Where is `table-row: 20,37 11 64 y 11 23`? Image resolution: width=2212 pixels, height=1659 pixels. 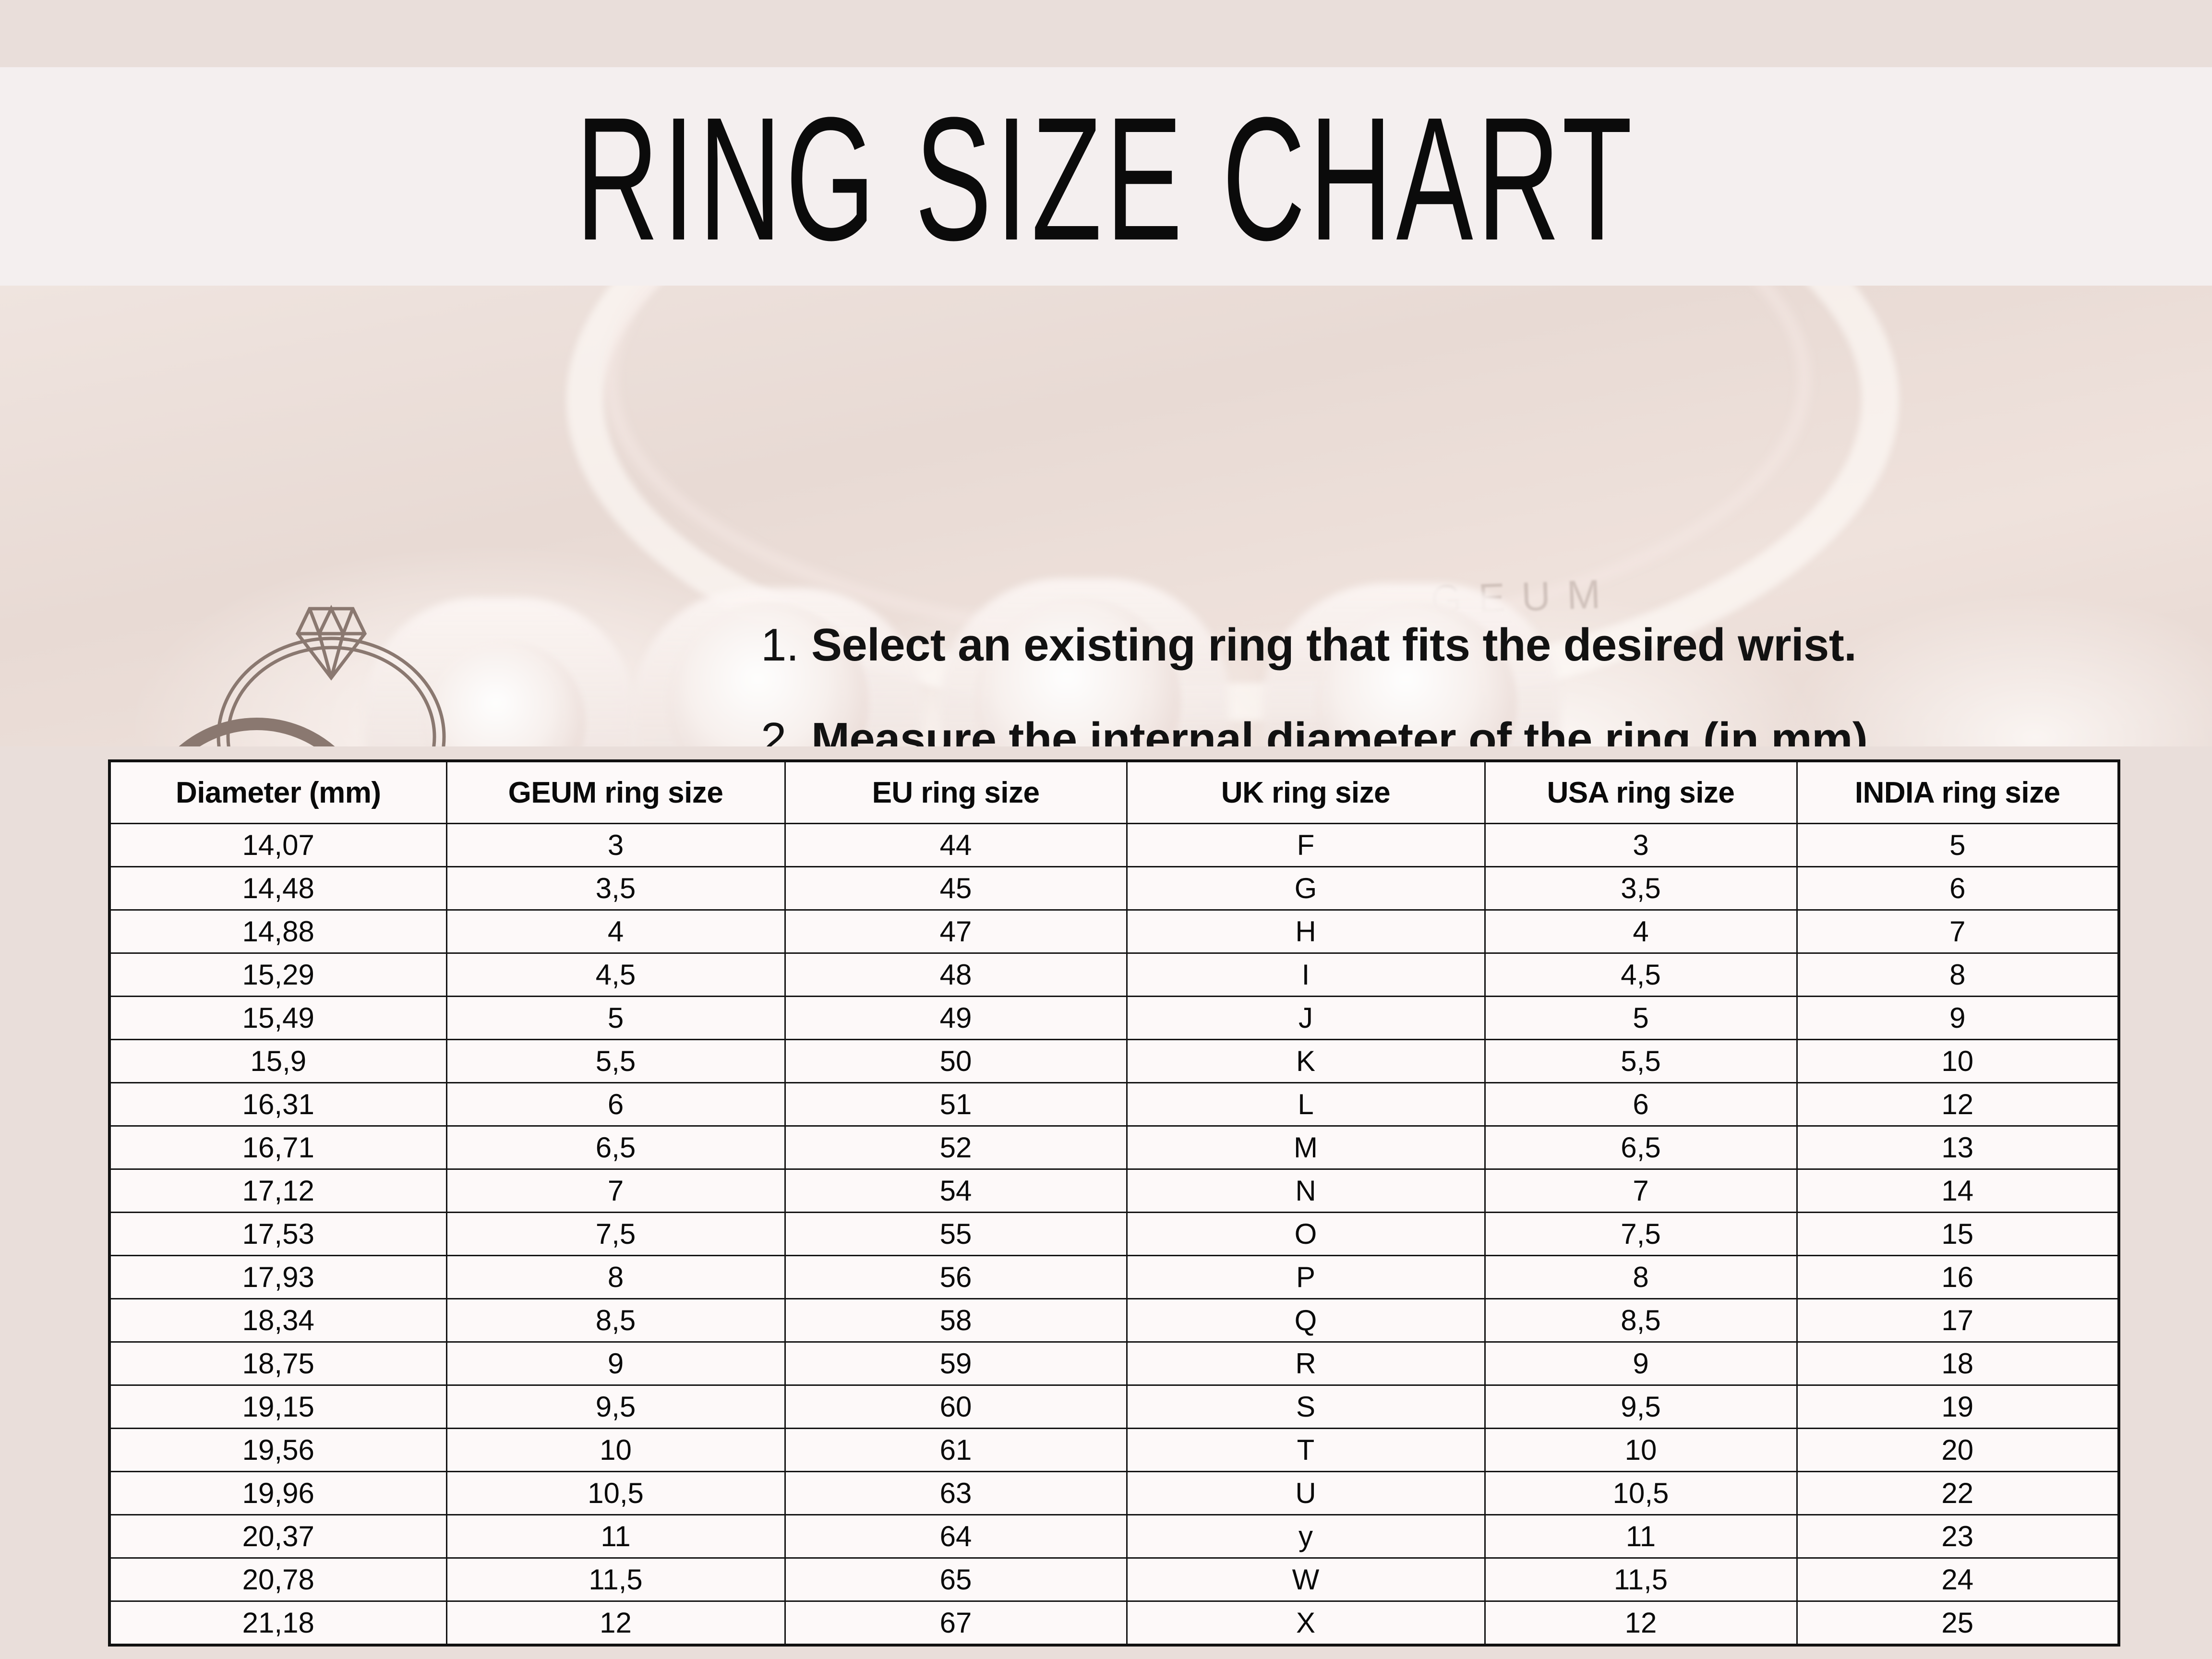 table-row: 20,37 11 64 y 11 23 is located at coordinates (1114, 1537).